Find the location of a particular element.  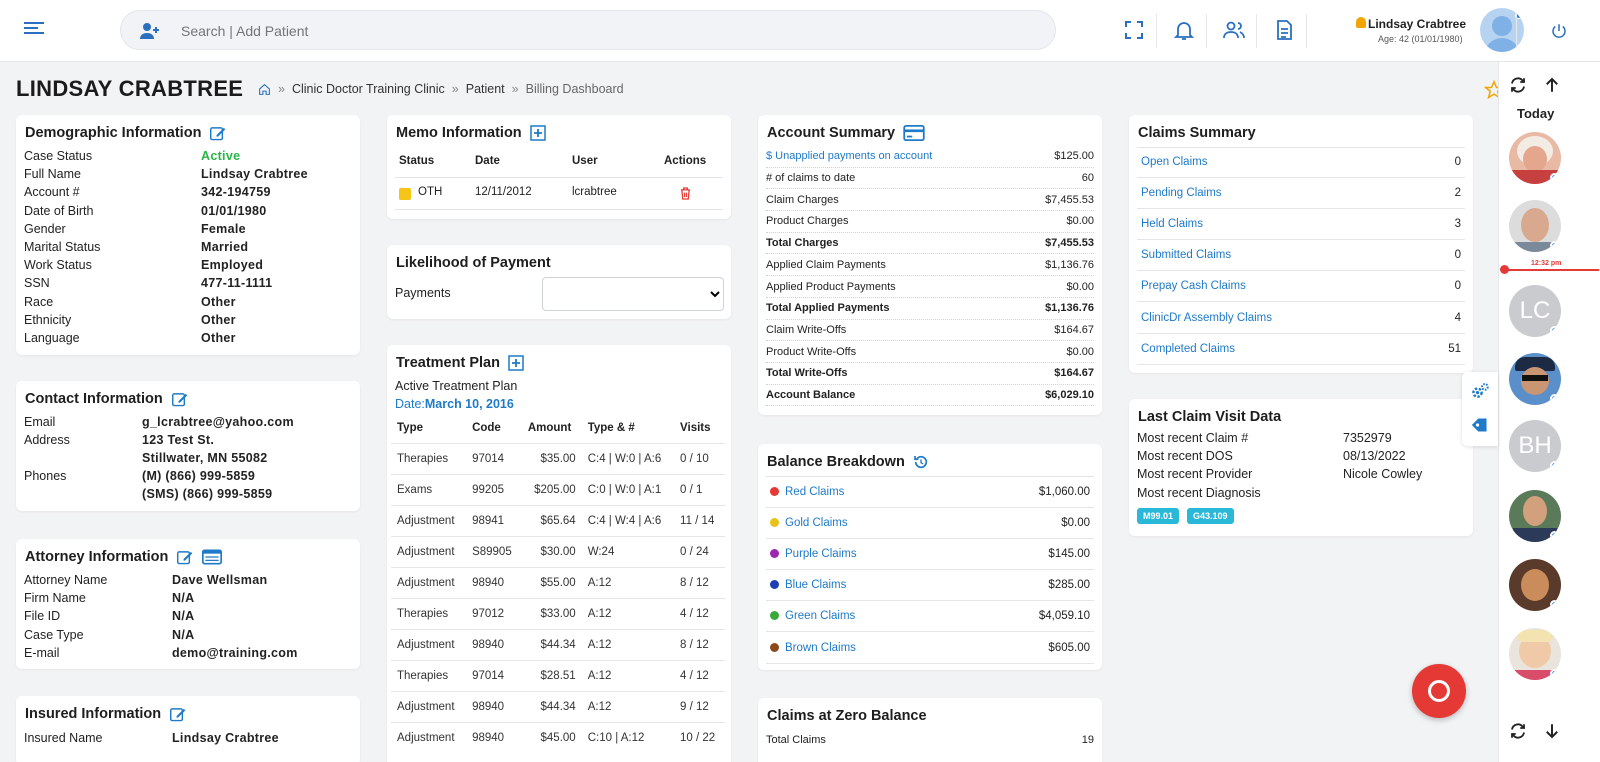

search-input is located at coordinates (601, 31).